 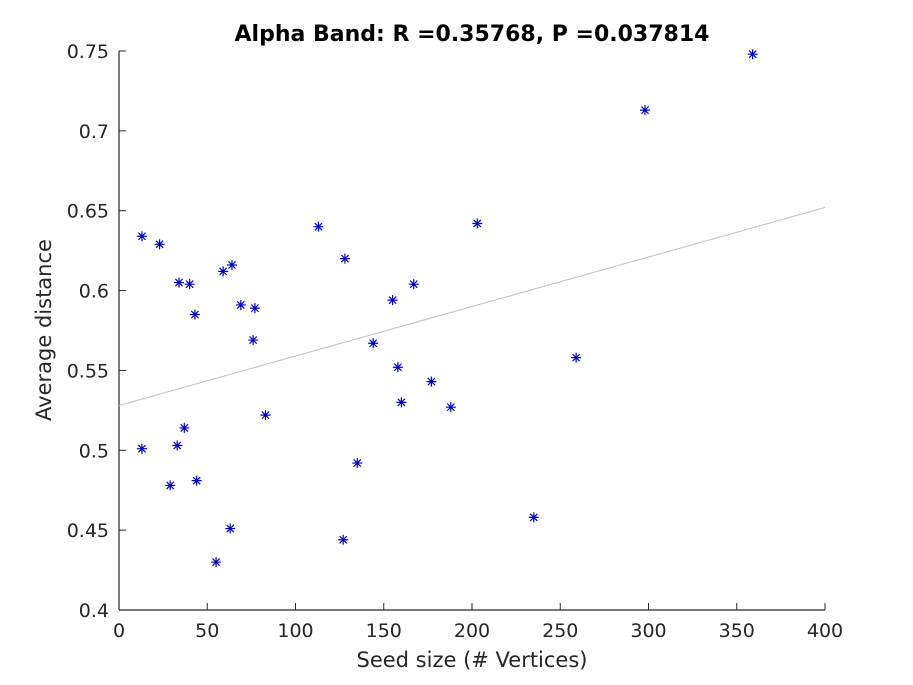 I want to click on y-tick-label: 0.7, so click(x=94, y=132).